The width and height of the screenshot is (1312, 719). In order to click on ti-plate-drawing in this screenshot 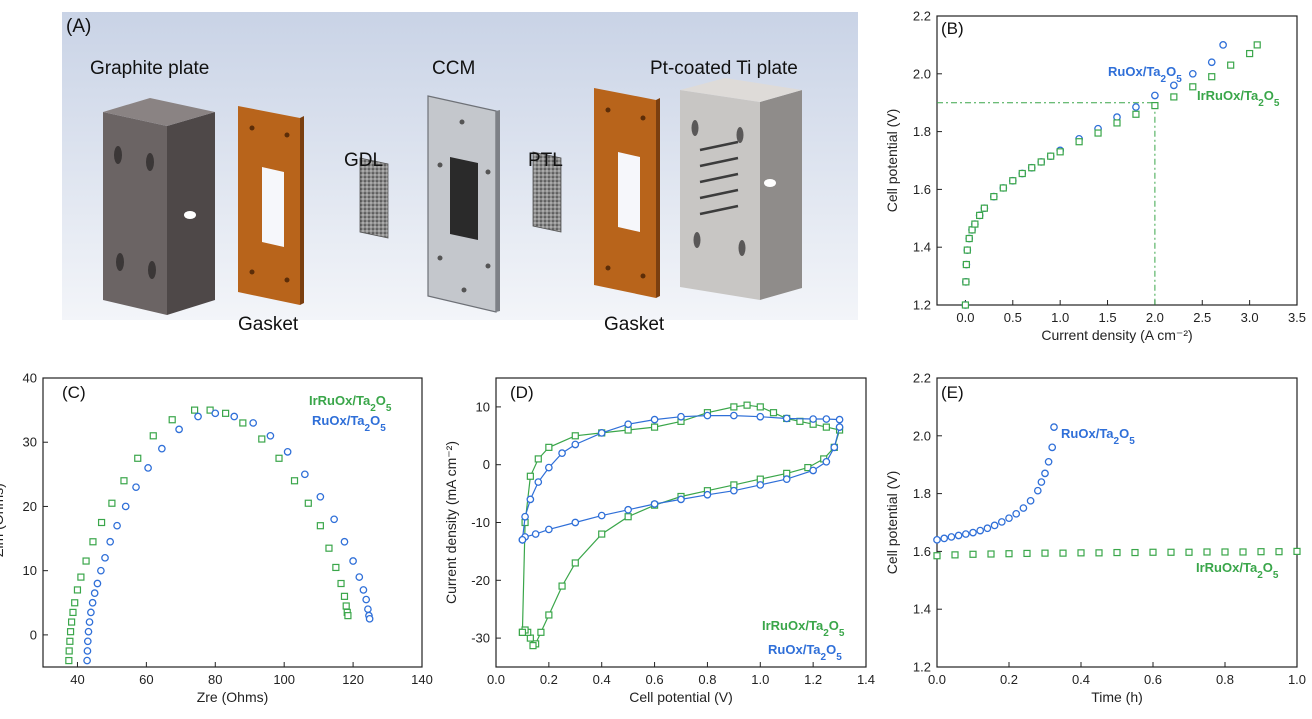, I will do `click(741, 189)`.